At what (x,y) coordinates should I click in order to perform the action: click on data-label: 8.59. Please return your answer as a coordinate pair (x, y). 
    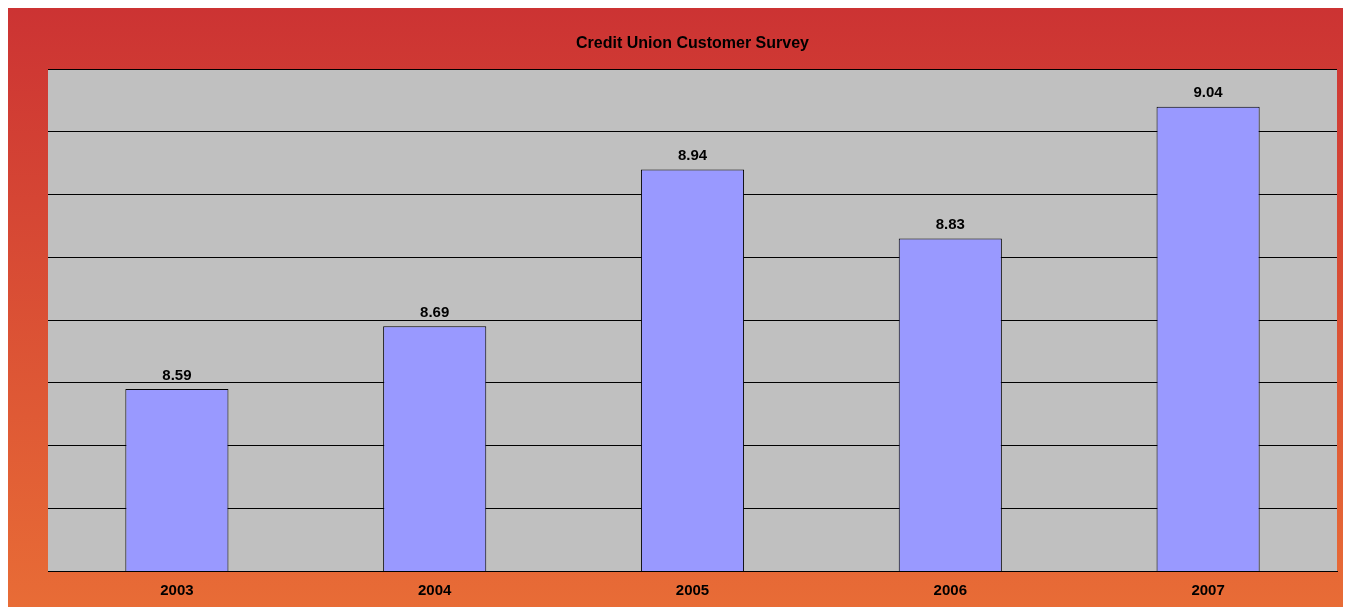
    Looking at the image, I should click on (177, 374).